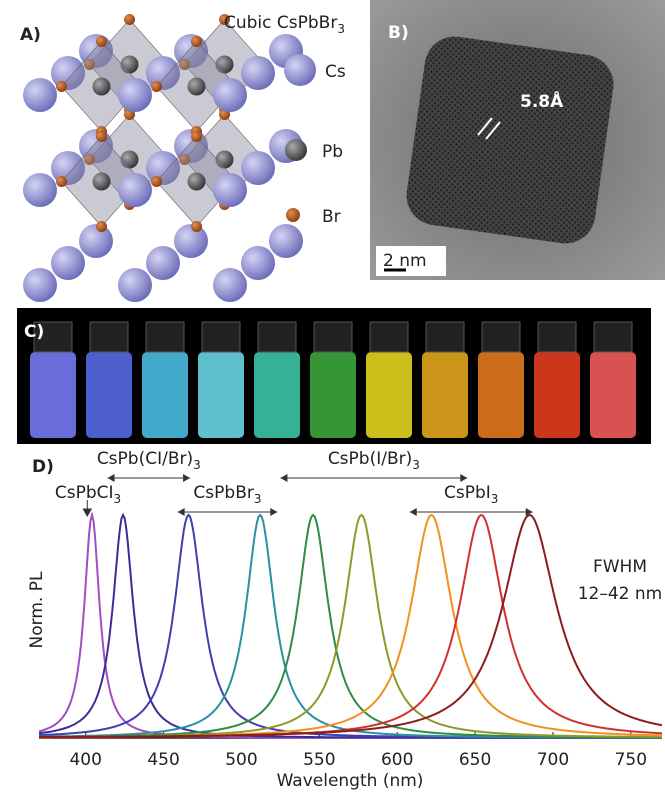 Image resolution: width=665 pixels, height=796 pixels. I want to click on scale-label: 2 nm, so click(405, 261).